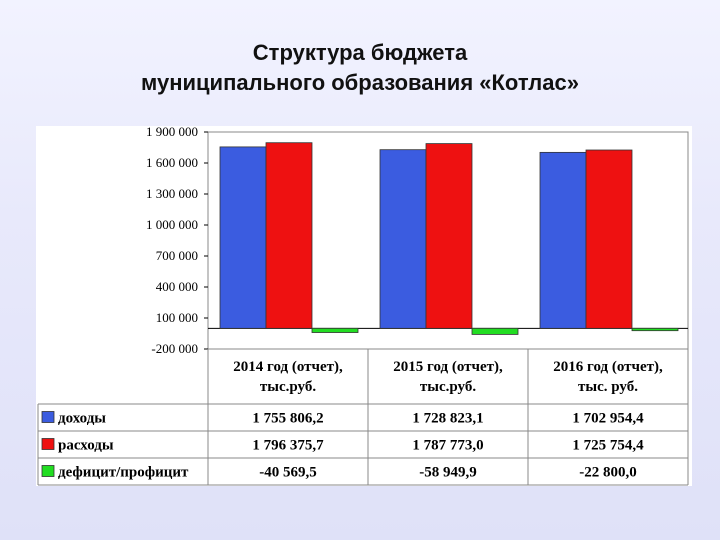 This screenshot has height=540, width=720. Describe the element at coordinates (287, 419) in the screenshot. I see `data-label: 1 755 806,2` at that location.